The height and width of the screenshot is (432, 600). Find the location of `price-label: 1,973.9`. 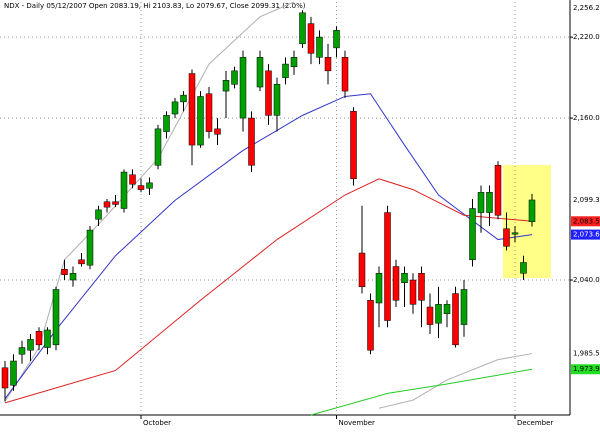

price-label: 1,973.9 is located at coordinates (586, 369).